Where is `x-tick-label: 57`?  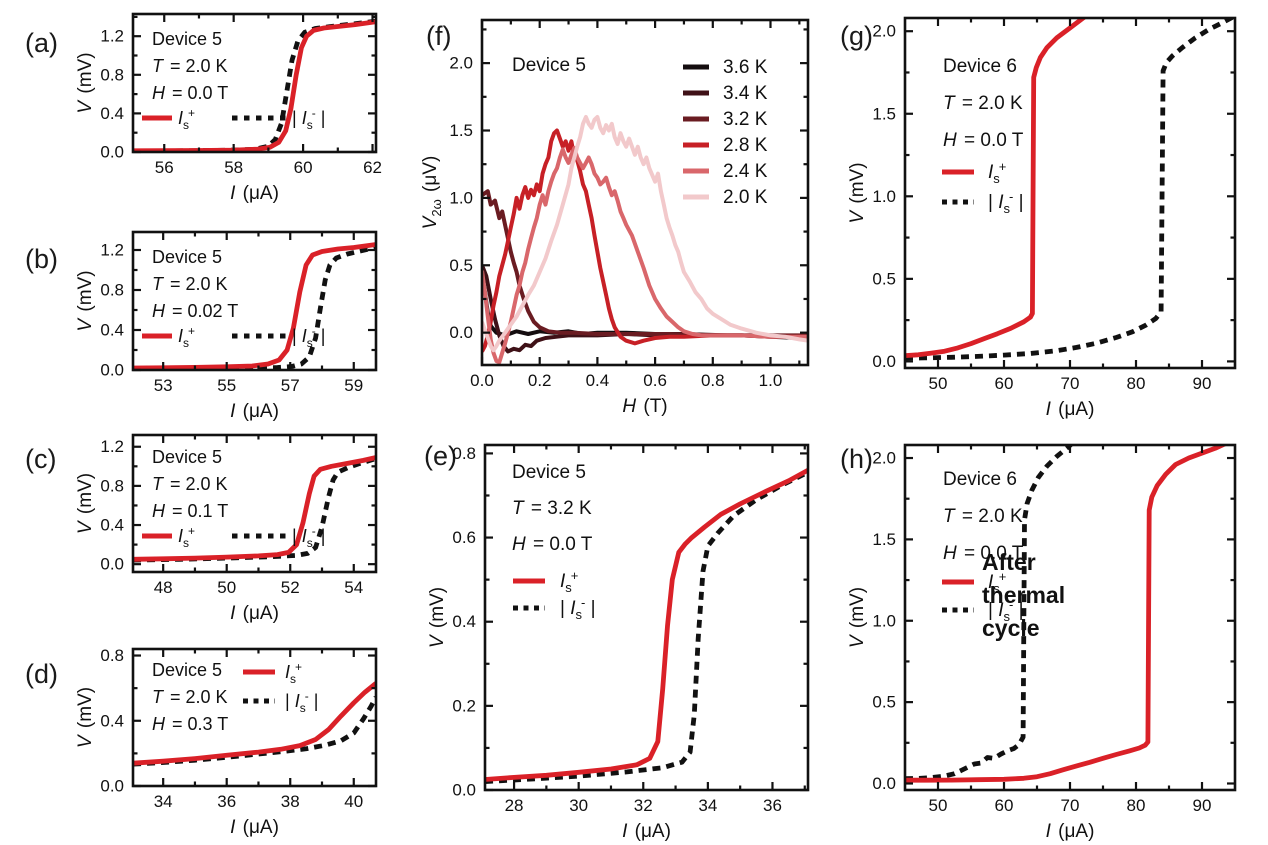 x-tick-label: 57 is located at coordinates (290, 385).